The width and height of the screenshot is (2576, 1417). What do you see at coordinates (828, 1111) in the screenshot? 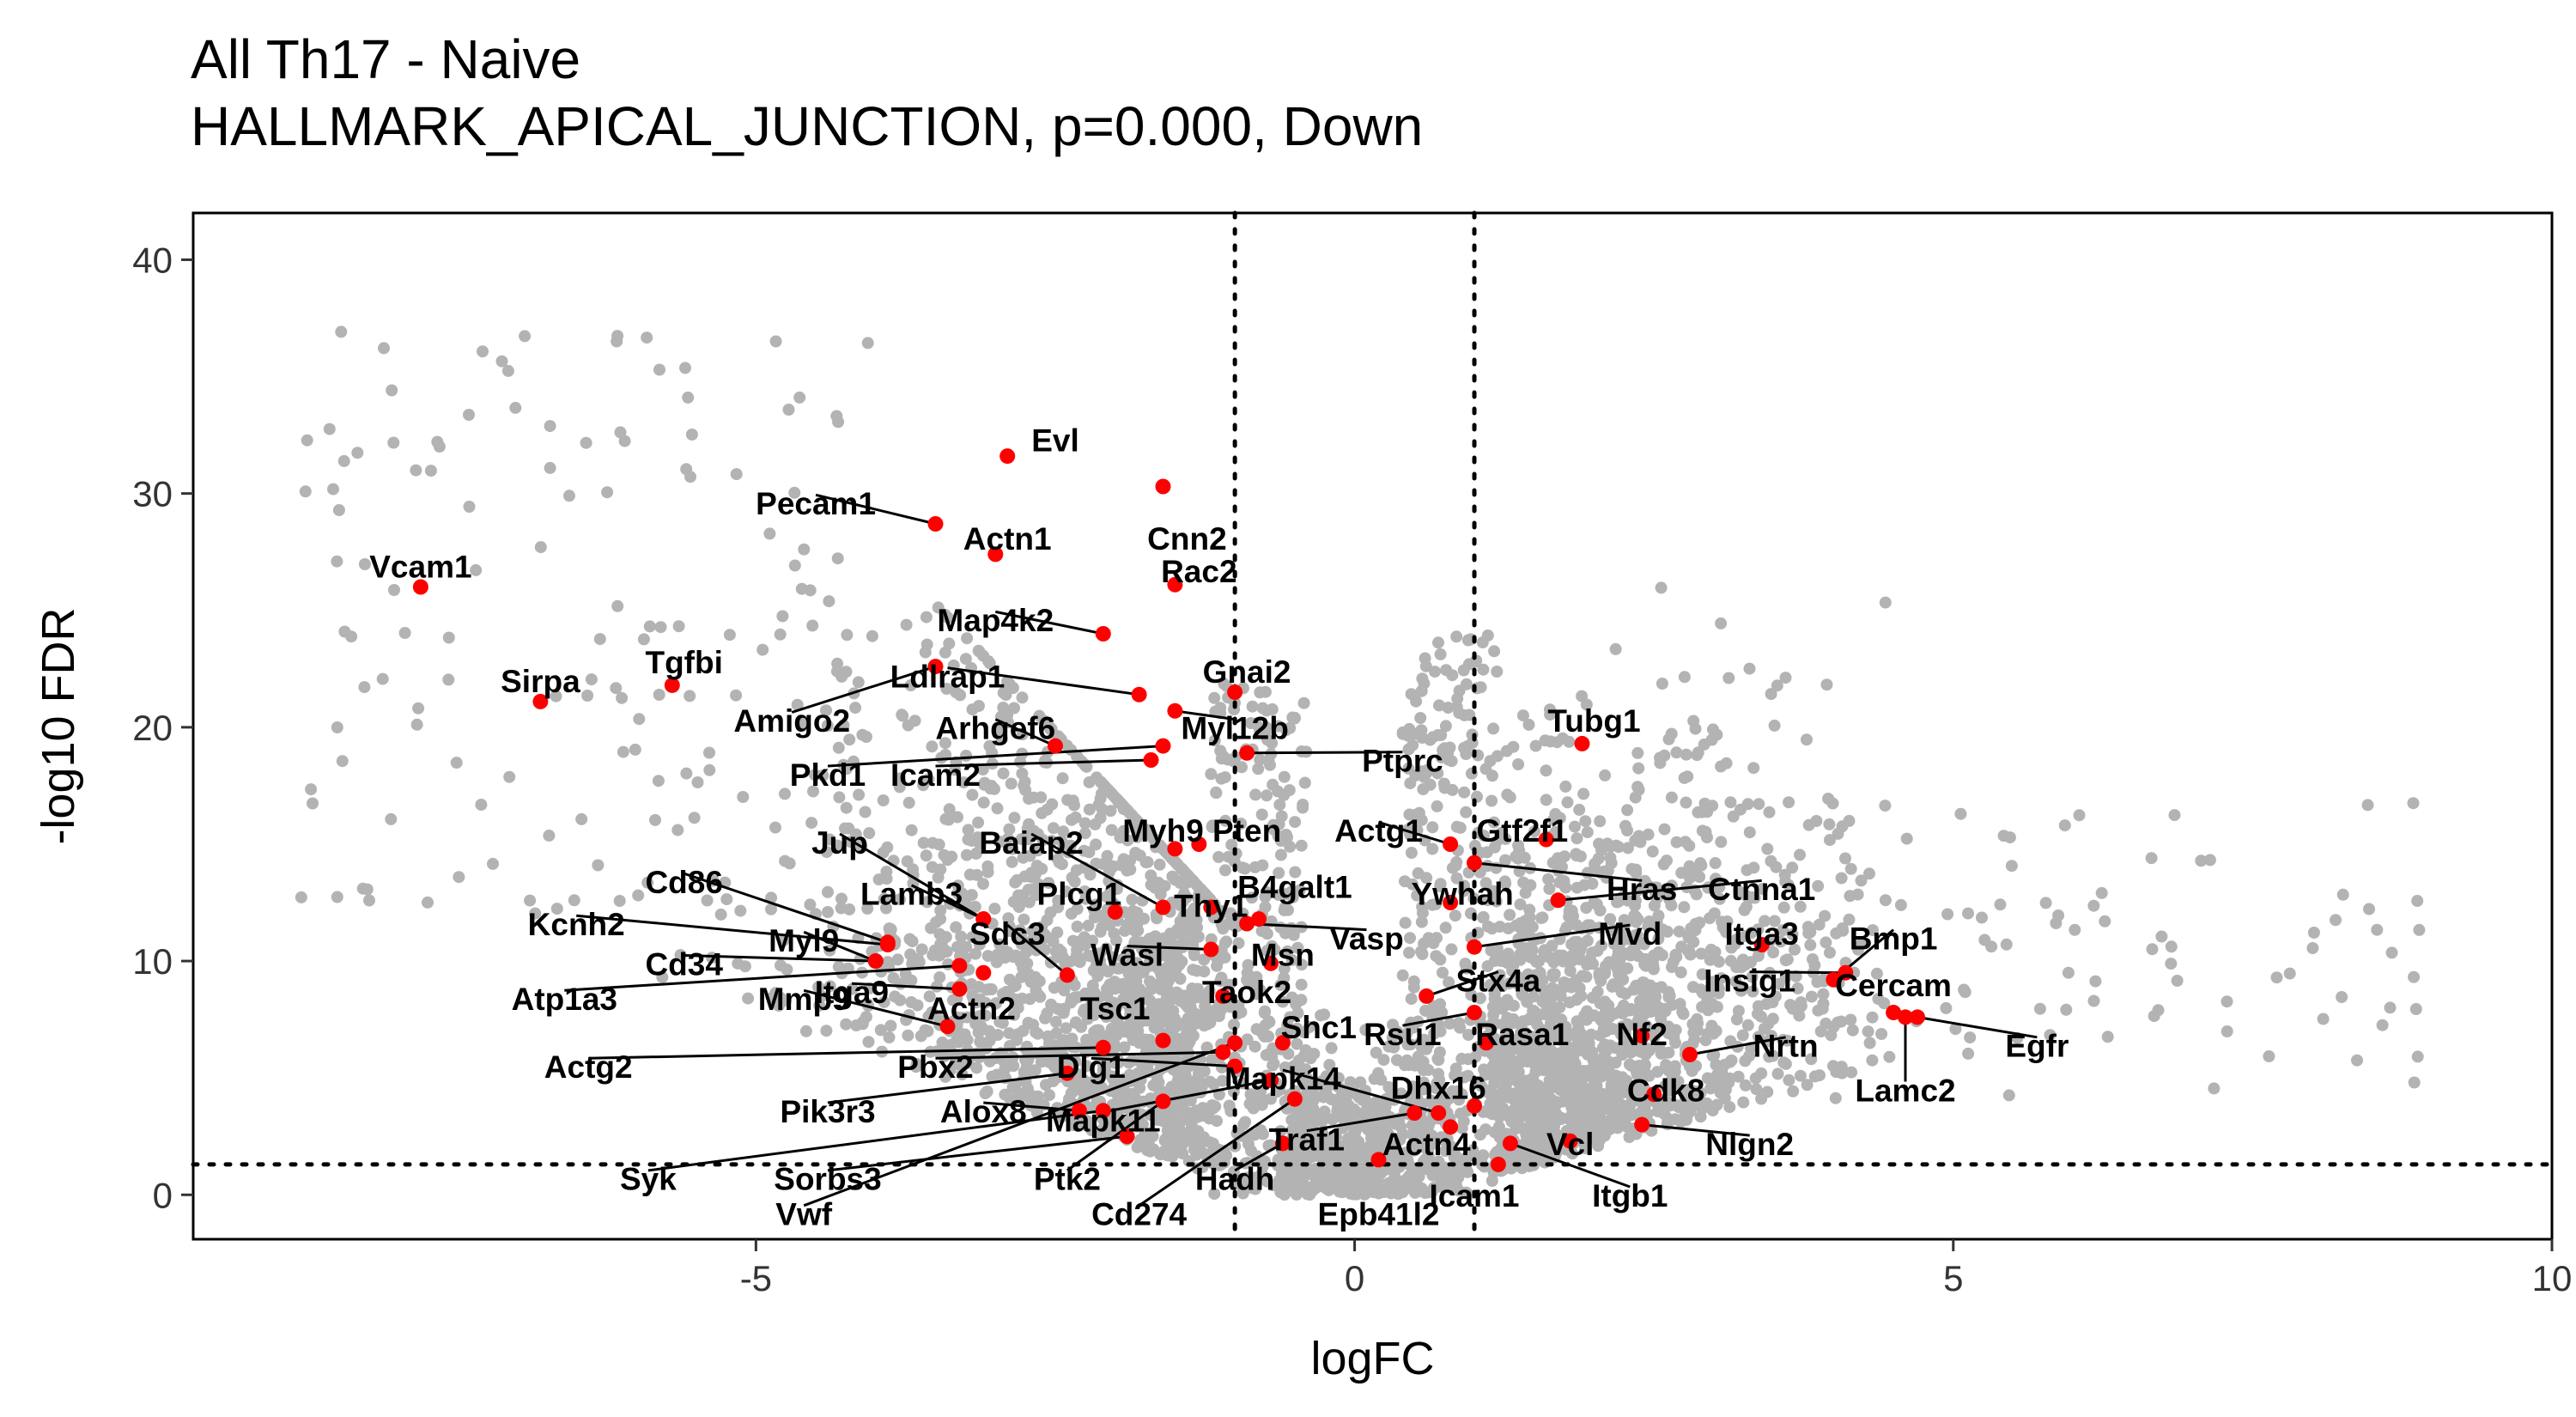
I see `gene-label: Pik3r3` at bounding box center [828, 1111].